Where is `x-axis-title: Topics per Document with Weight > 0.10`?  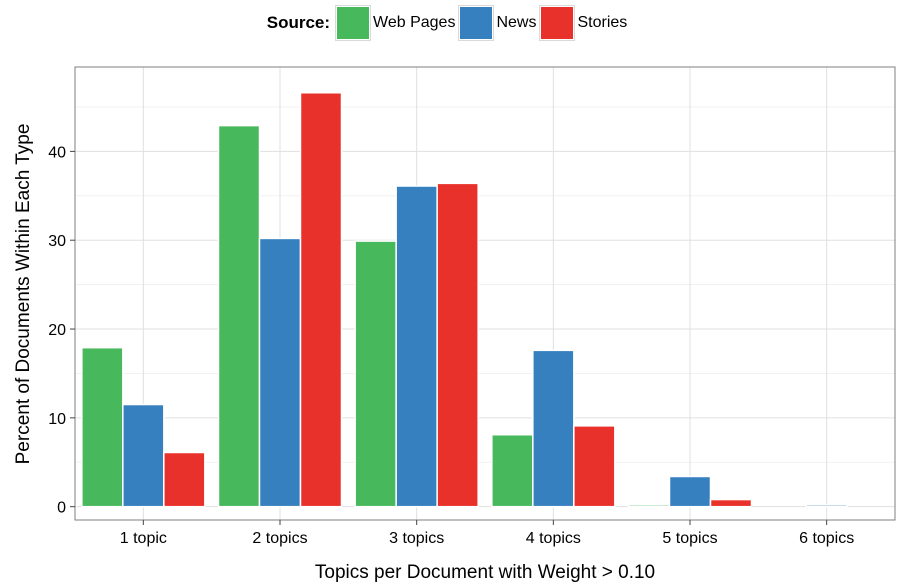 x-axis-title: Topics per Document with Weight > 0.10 is located at coordinates (485, 572).